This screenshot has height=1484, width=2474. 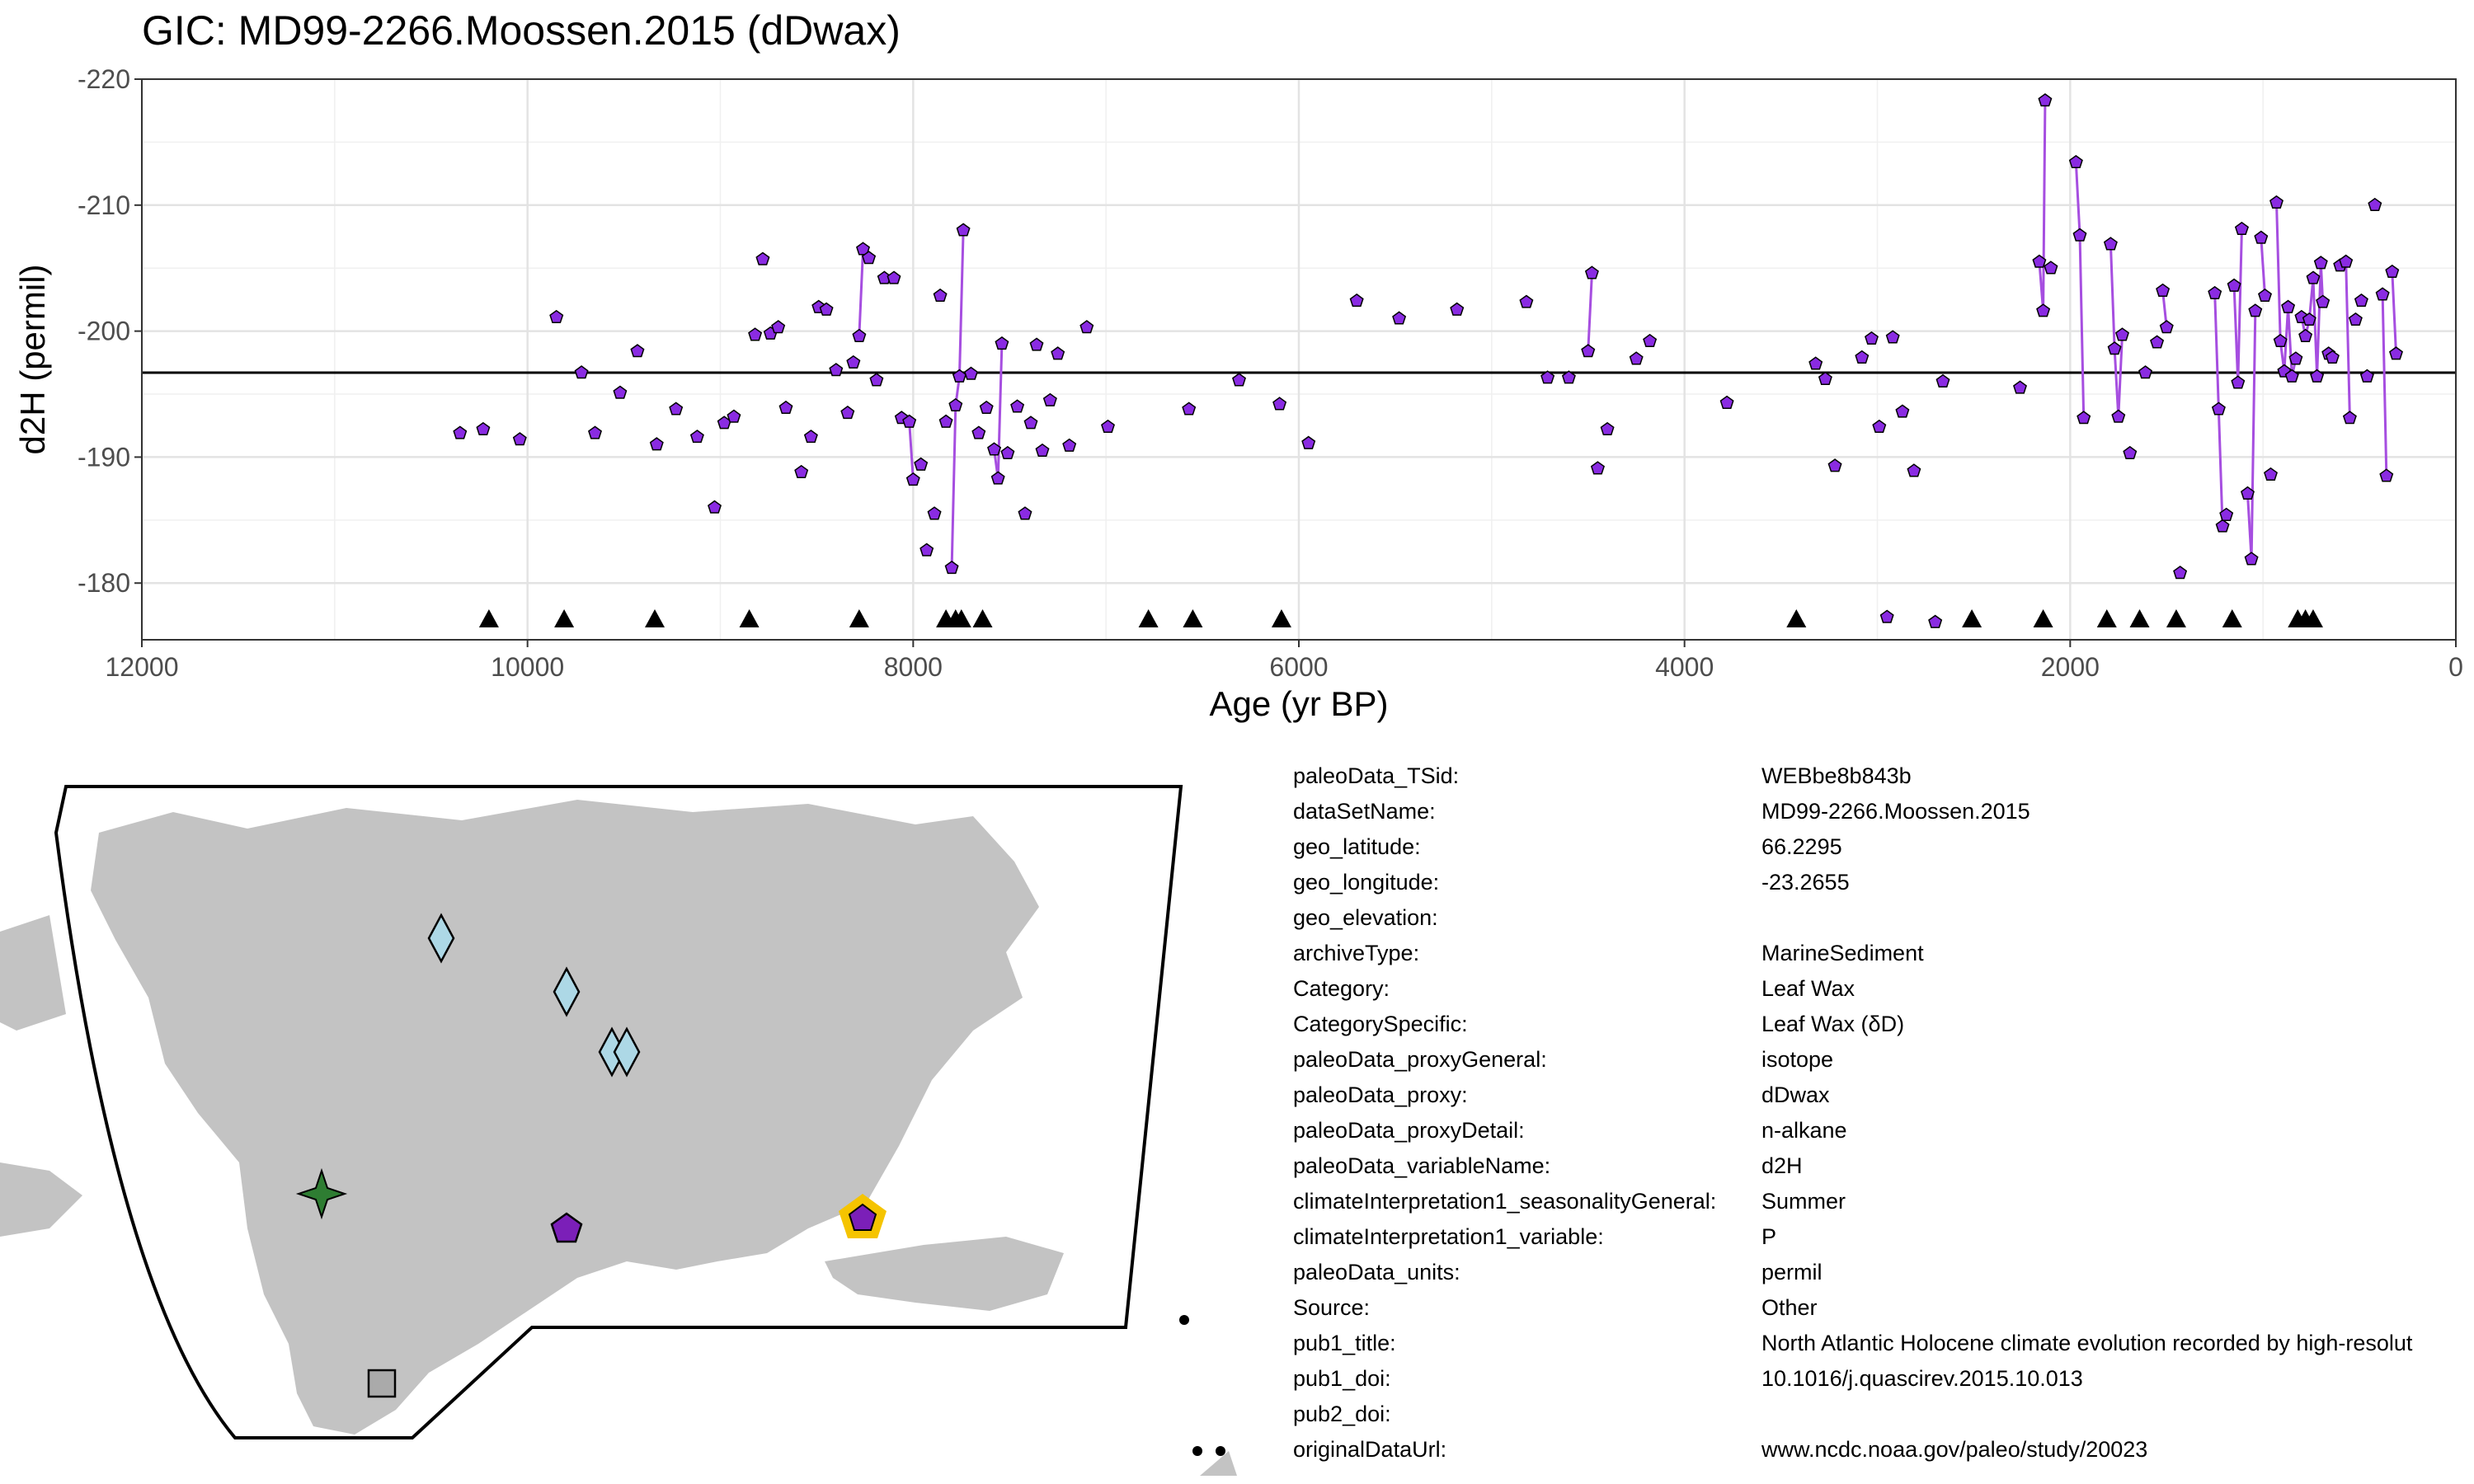 I want to click on metadata-value: permil, so click(x=1792, y=1272).